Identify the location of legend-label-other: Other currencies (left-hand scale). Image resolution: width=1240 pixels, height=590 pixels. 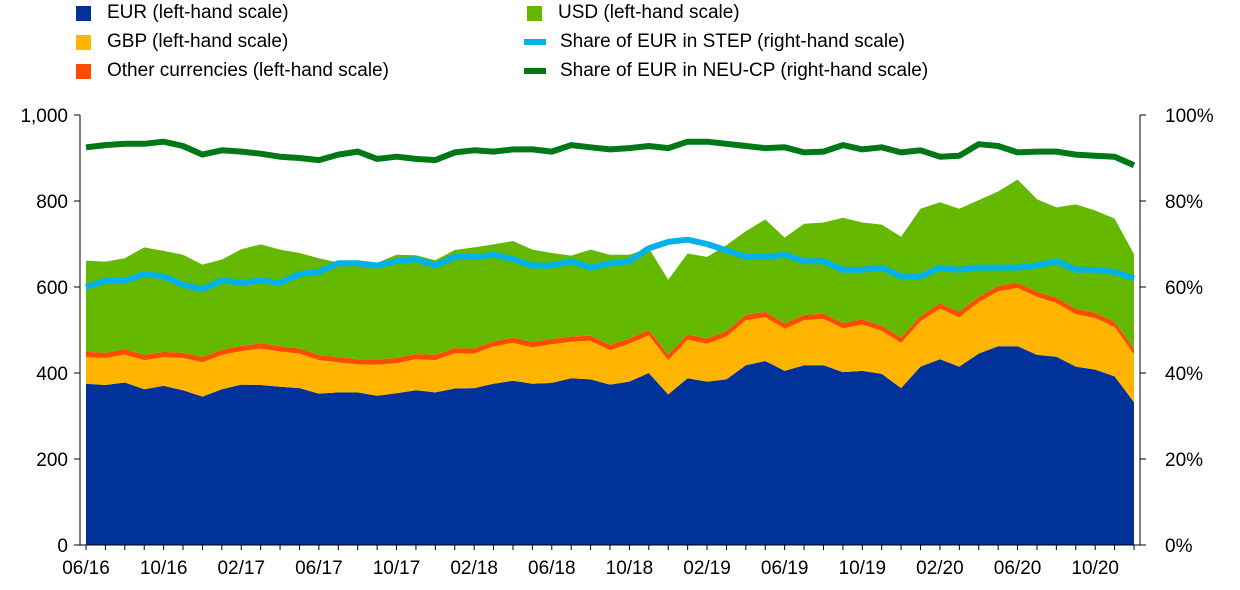
(248, 70).